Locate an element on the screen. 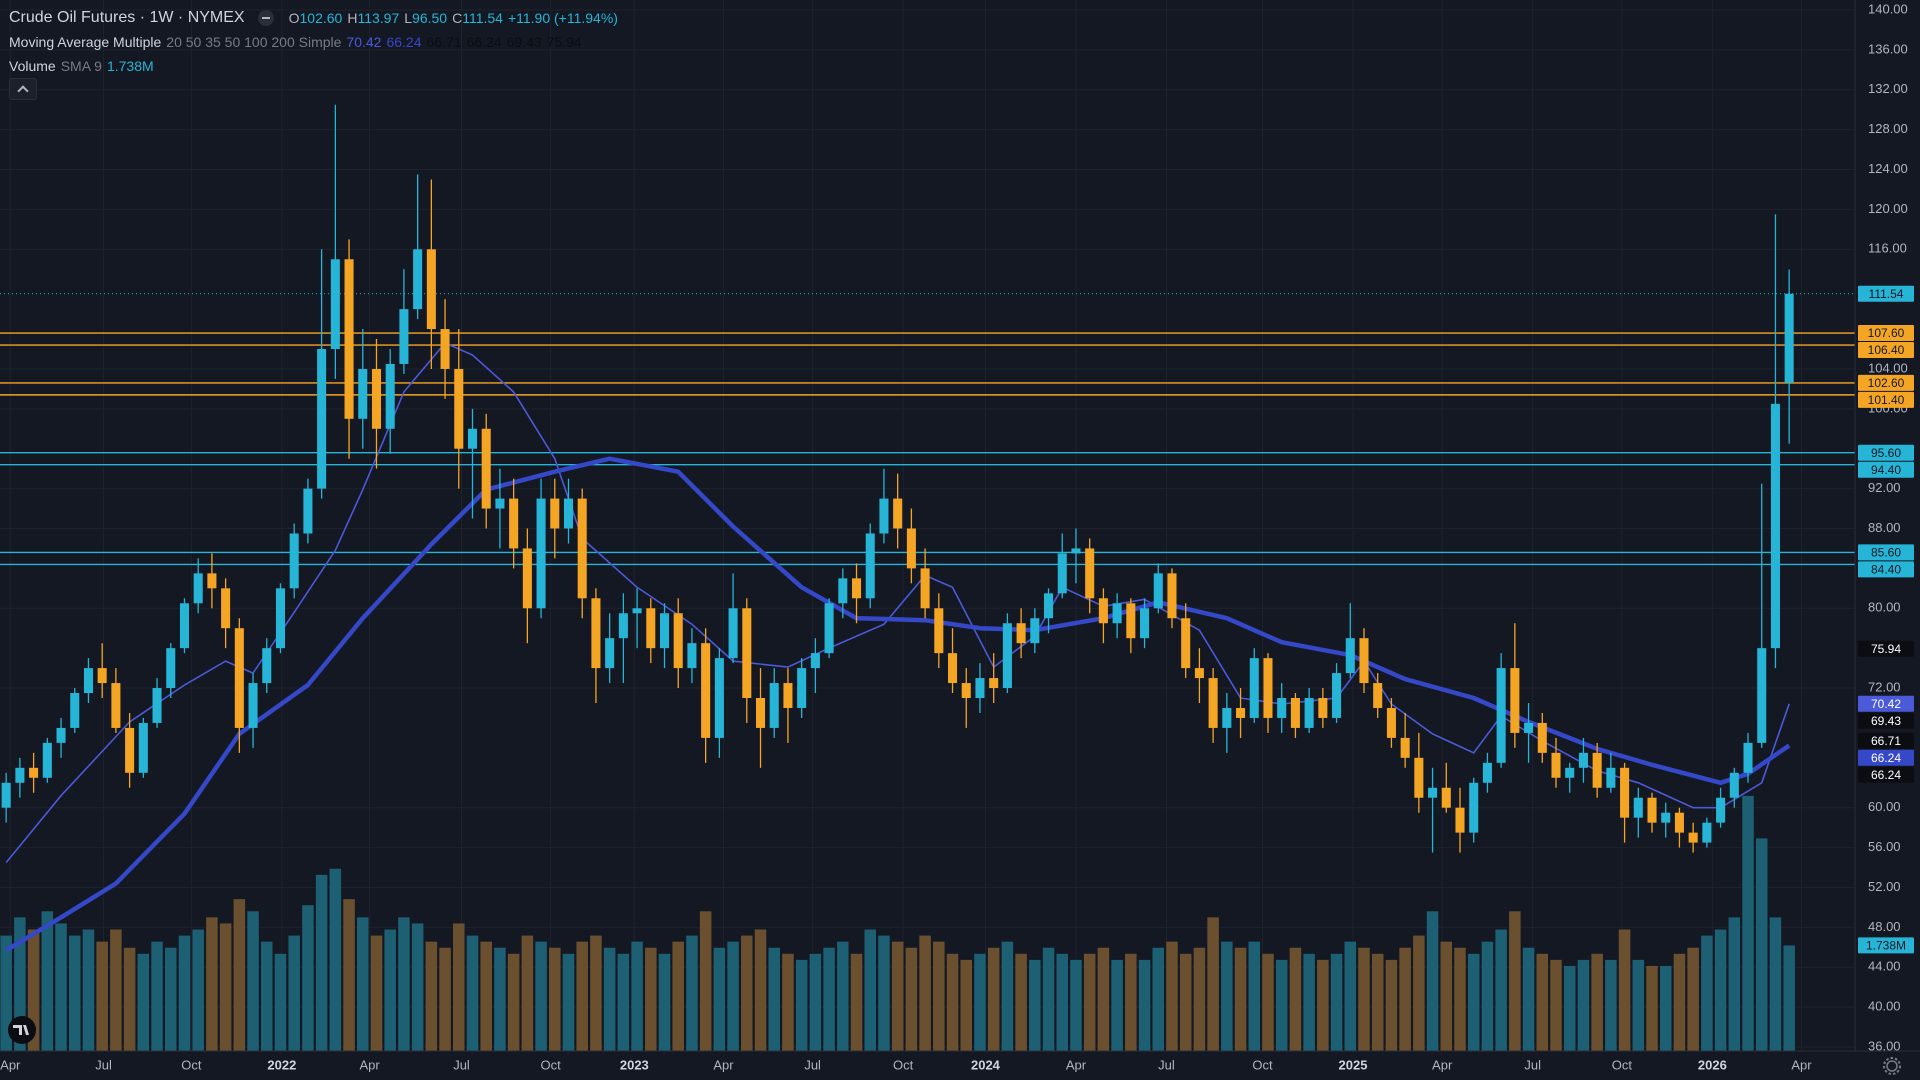 The image size is (1920, 1080). y-tick-label: 88.00 is located at coordinates (1884, 527).